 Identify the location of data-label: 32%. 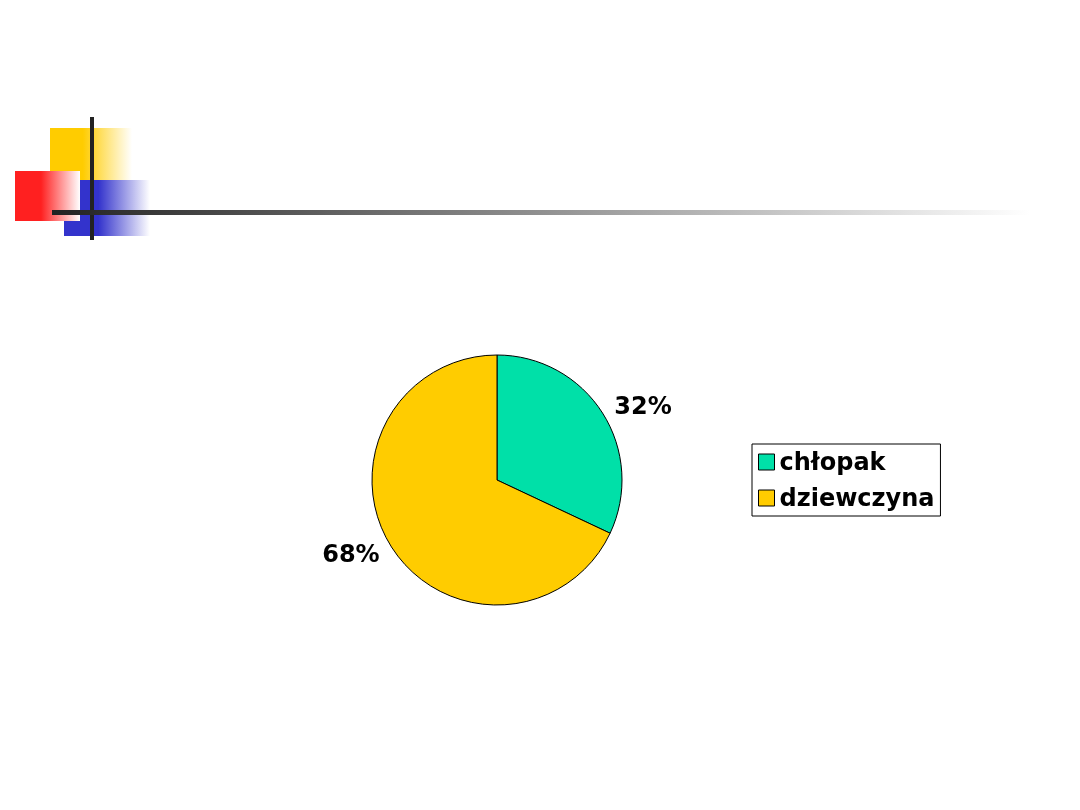
(643, 405).